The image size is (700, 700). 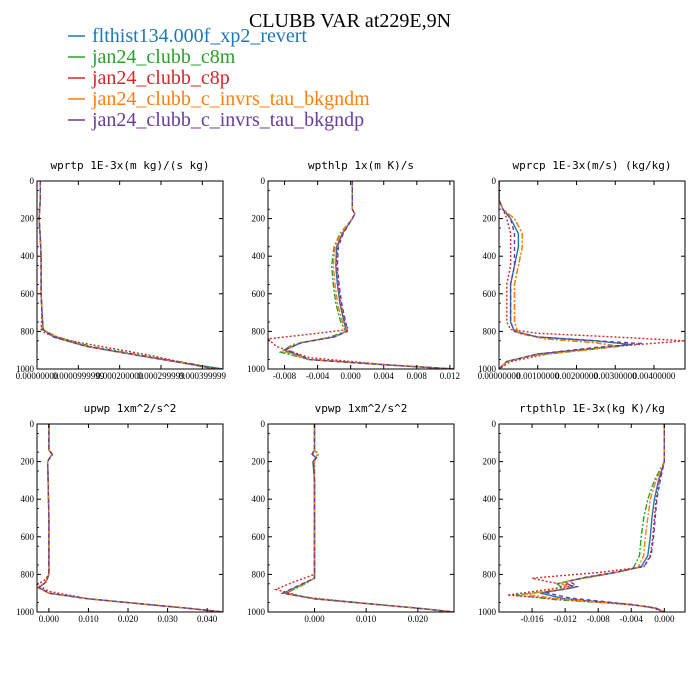 I want to click on x-tick-label: 0.000200000, so click(x=120, y=376).